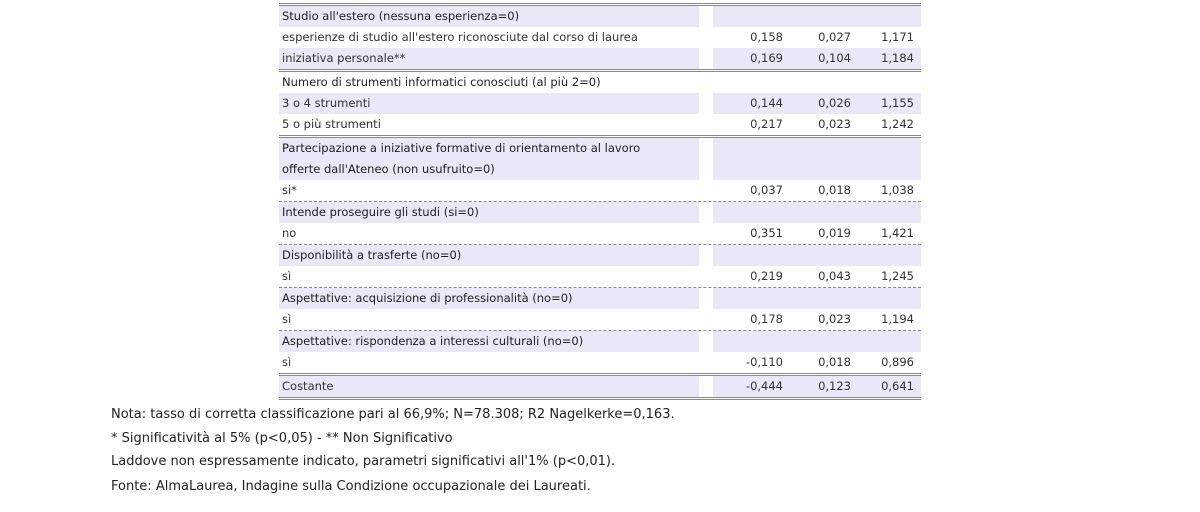 Image resolution: width=1200 pixels, height=512 pixels. I want to click on odds-ratio-cell: 1,038, so click(897, 190).